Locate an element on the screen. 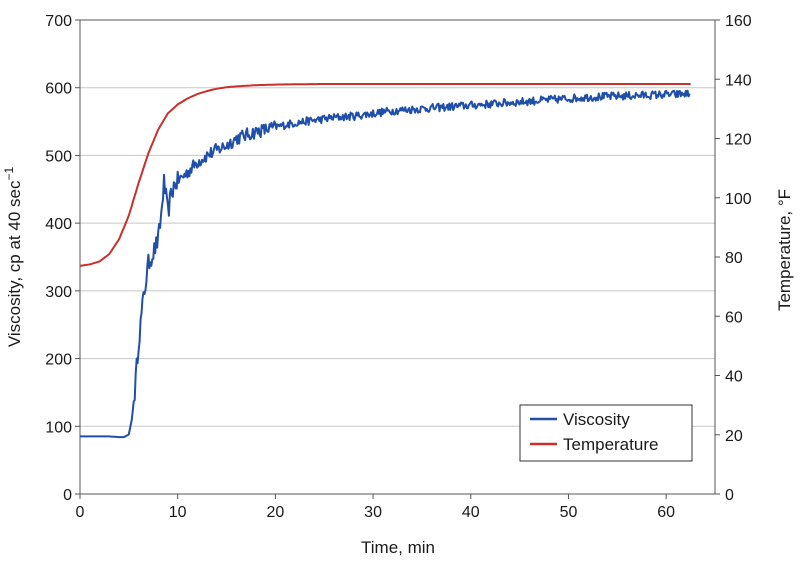 The height and width of the screenshot is (565, 800). y-right-tick-label: 60 is located at coordinates (734, 317).